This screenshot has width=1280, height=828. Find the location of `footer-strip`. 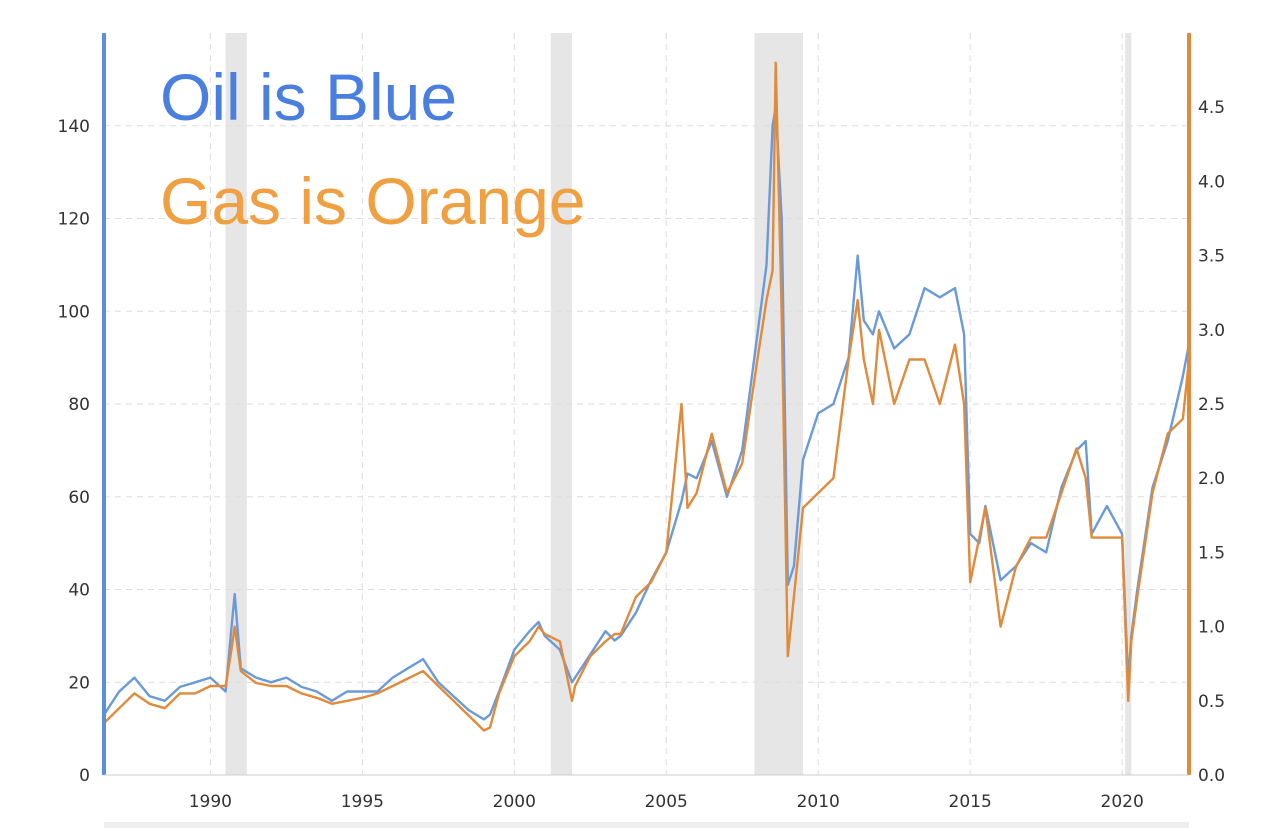

footer-strip is located at coordinates (646, 825).